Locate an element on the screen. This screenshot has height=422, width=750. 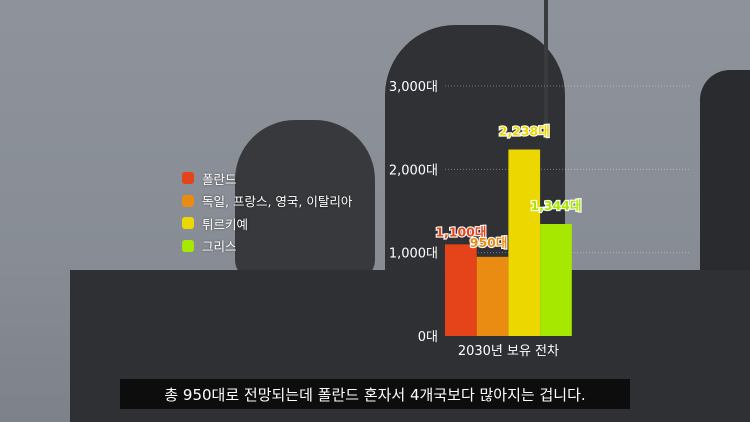
x-axis-label: 2030년 보유 전차 is located at coordinates (508, 351).